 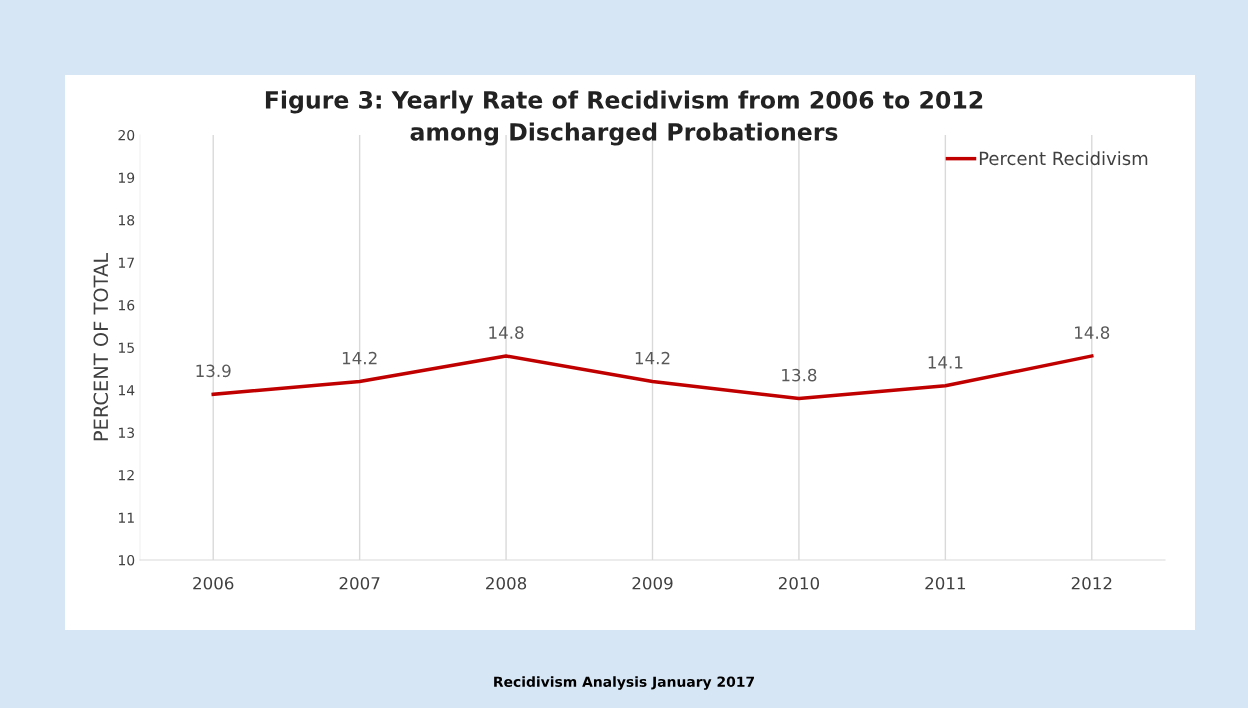 I want to click on x-tick-label: 2007, so click(x=359, y=583).